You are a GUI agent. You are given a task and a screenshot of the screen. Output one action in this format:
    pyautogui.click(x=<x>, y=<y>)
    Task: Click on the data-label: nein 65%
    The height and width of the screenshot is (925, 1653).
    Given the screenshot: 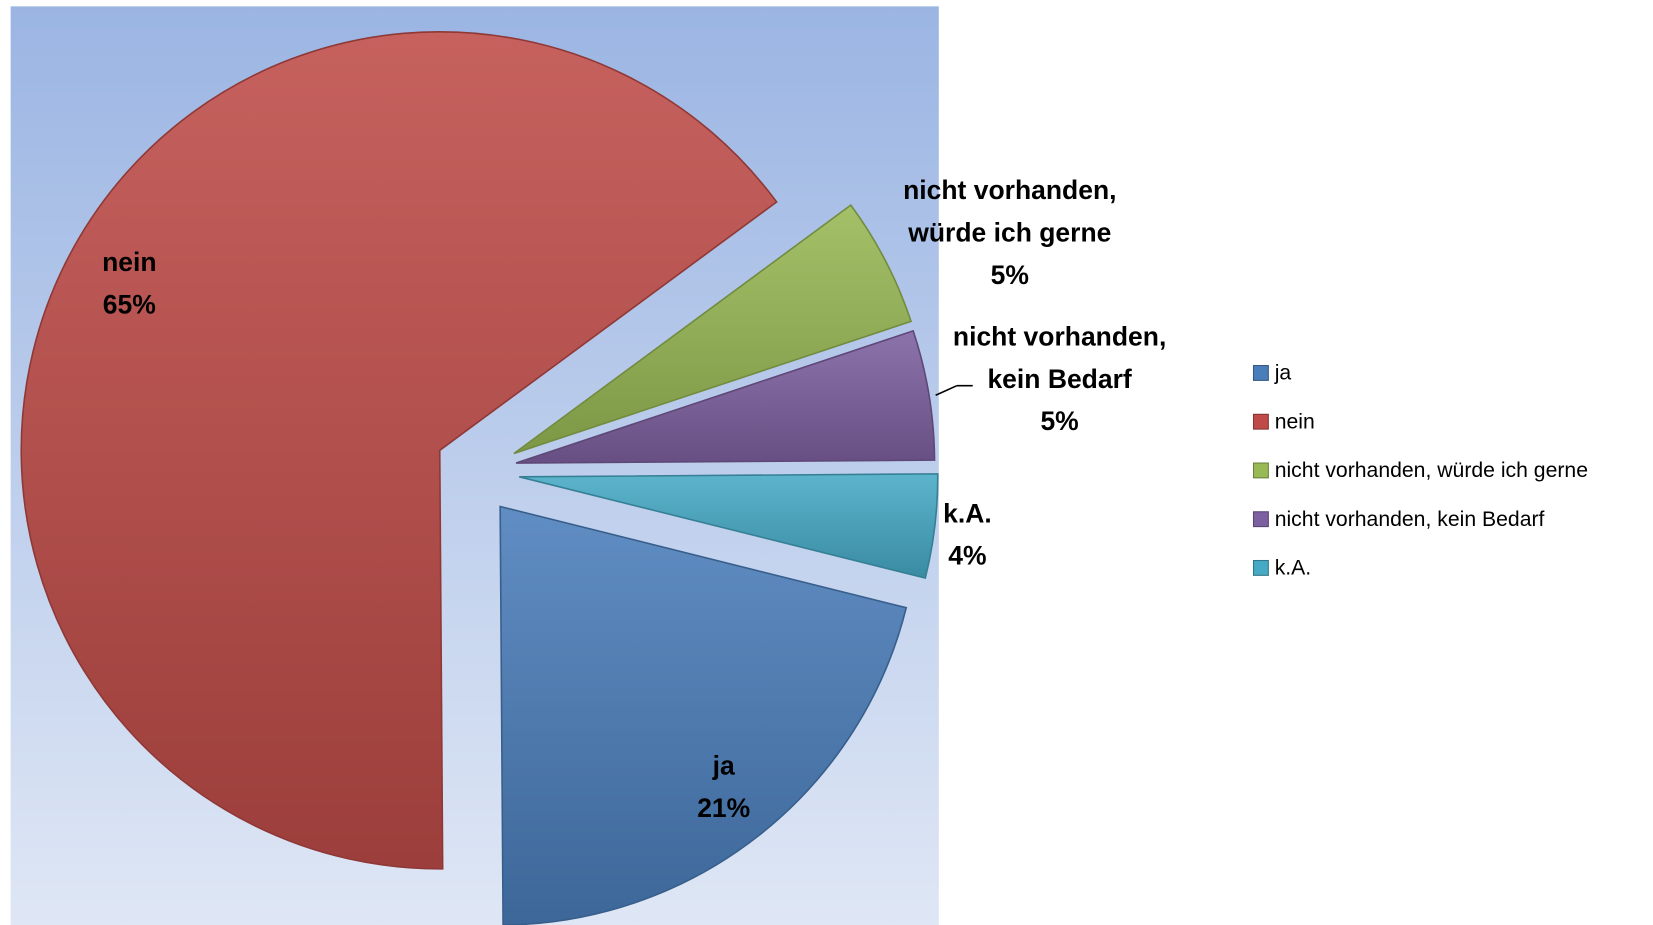 What is the action you would take?
    pyautogui.click(x=133, y=284)
    